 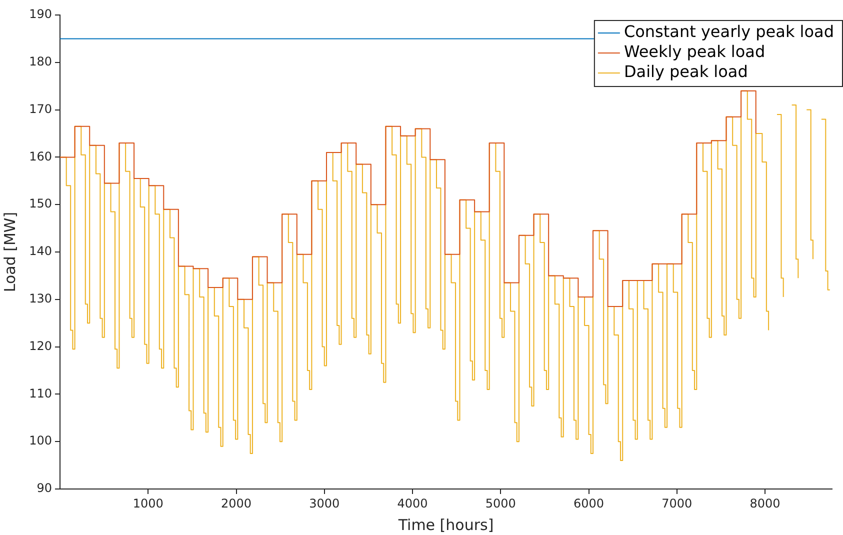 What do you see at coordinates (44, 488) in the screenshot?
I see `y-tick-label: 90` at bounding box center [44, 488].